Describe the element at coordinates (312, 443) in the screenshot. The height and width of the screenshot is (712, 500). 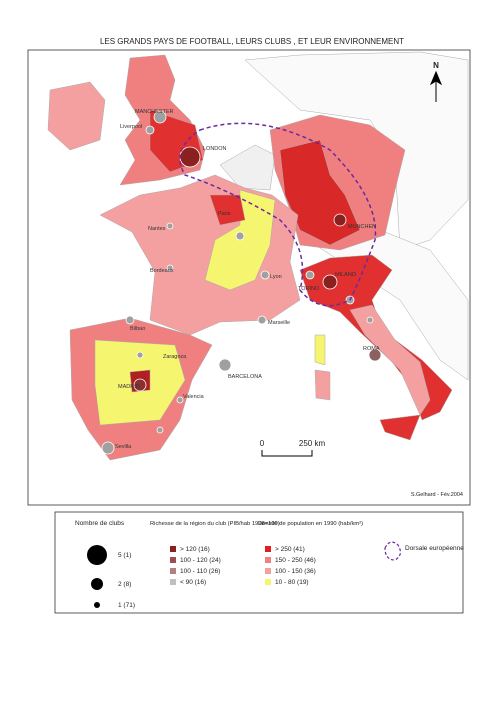
I see `scale-label: 250 km` at that location.